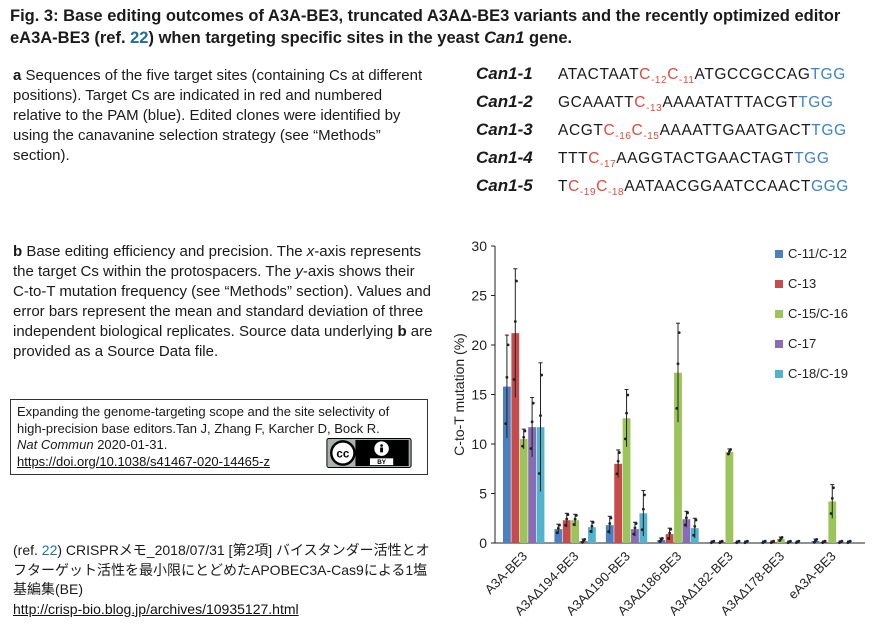 The height and width of the screenshot is (627, 885). What do you see at coordinates (223, 341) in the screenshot?
I see `panel-b-text-4: are provided as a Source Data file.` at bounding box center [223, 341].